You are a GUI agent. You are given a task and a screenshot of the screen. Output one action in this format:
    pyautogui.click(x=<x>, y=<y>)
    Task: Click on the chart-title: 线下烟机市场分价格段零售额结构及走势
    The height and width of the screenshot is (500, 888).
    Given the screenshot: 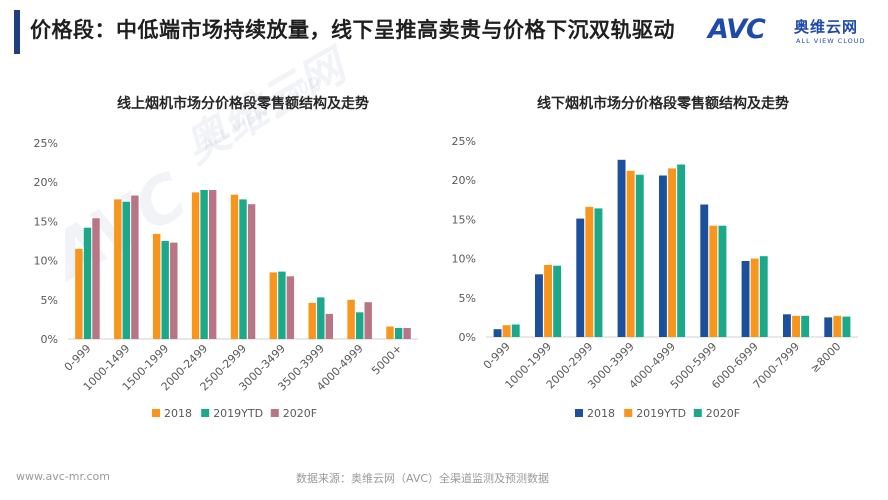 What is the action you would take?
    pyautogui.click(x=663, y=103)
    